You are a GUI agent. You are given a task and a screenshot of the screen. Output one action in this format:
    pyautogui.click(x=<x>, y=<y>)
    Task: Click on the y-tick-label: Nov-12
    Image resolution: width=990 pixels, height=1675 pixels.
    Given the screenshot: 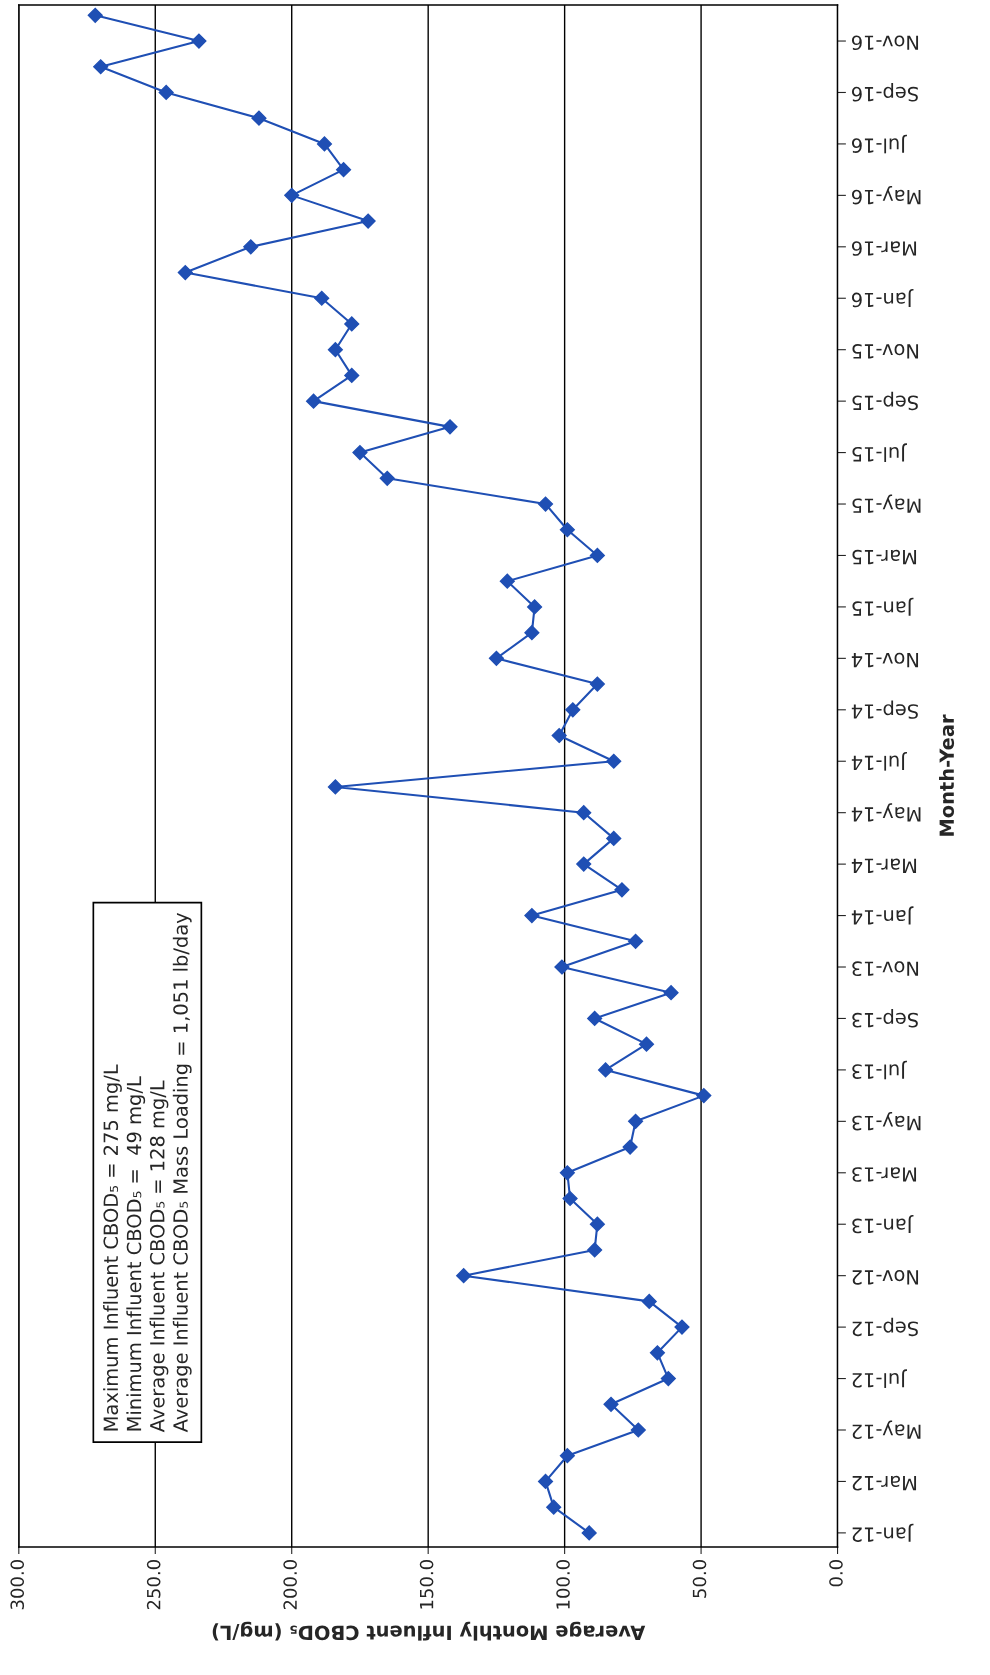 What is the action you would take?
    pyautogui.click(x=885, y=1277)
    